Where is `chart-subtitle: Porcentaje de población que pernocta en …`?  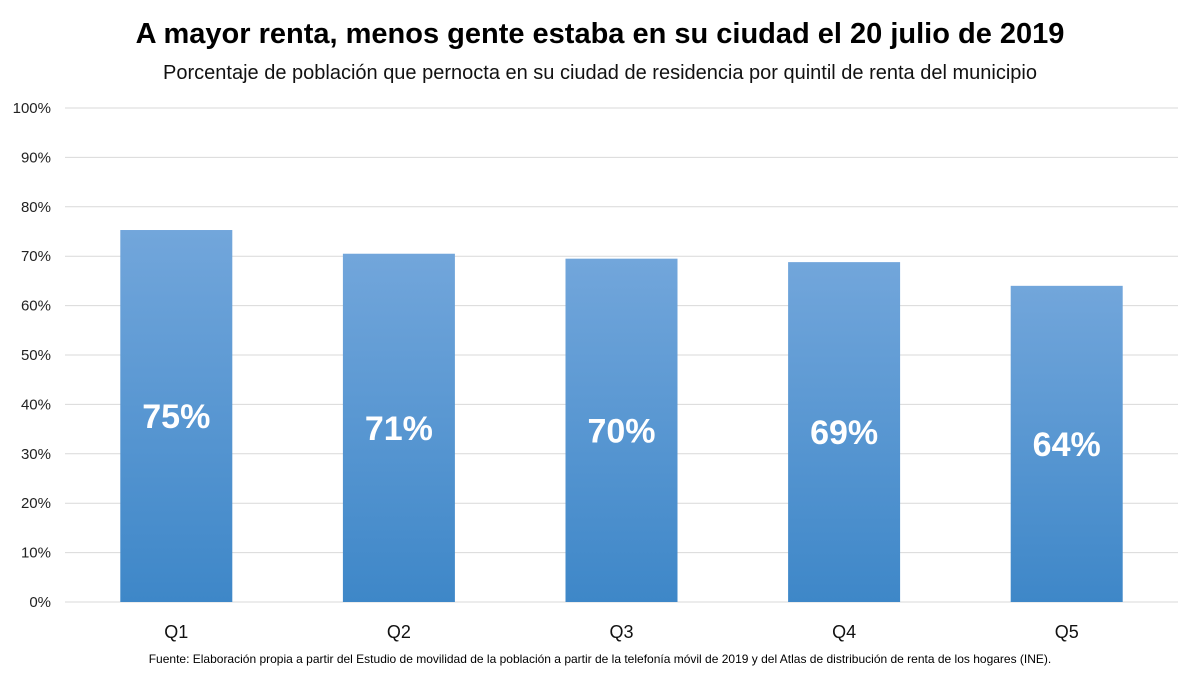 chart-subtitle: Porcentaje de población que pernocta en … is located at coordinates (600, 73).